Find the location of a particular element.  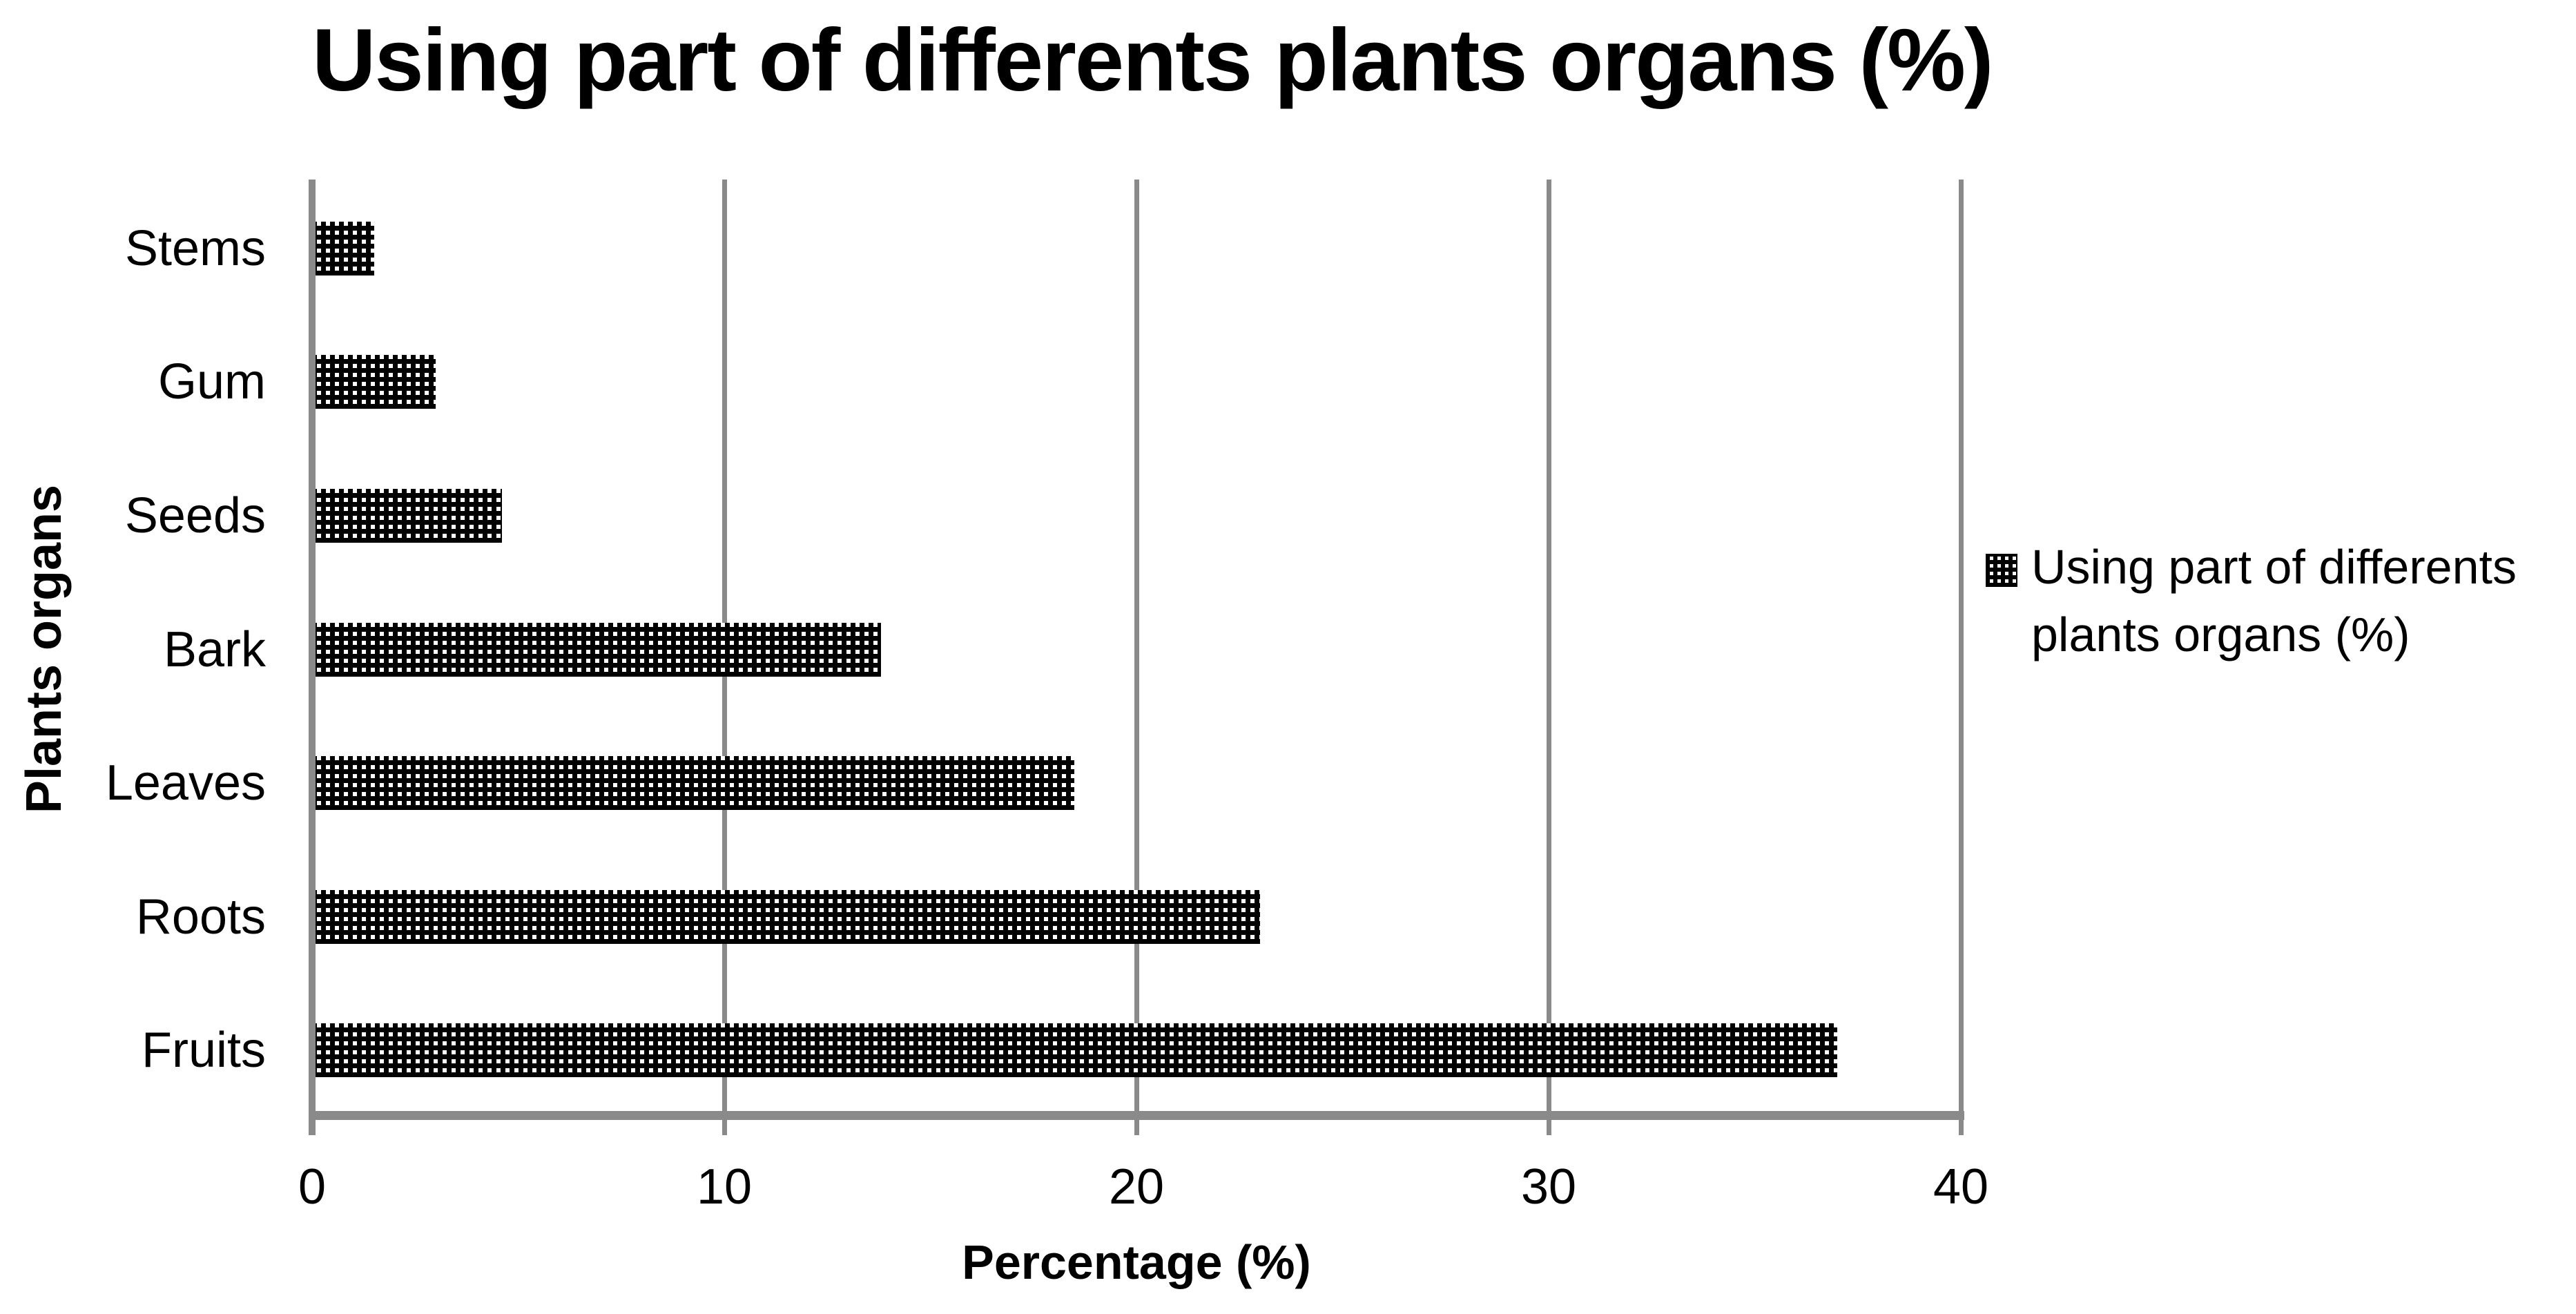

bar-seeds is located at coordinates (407, 515).